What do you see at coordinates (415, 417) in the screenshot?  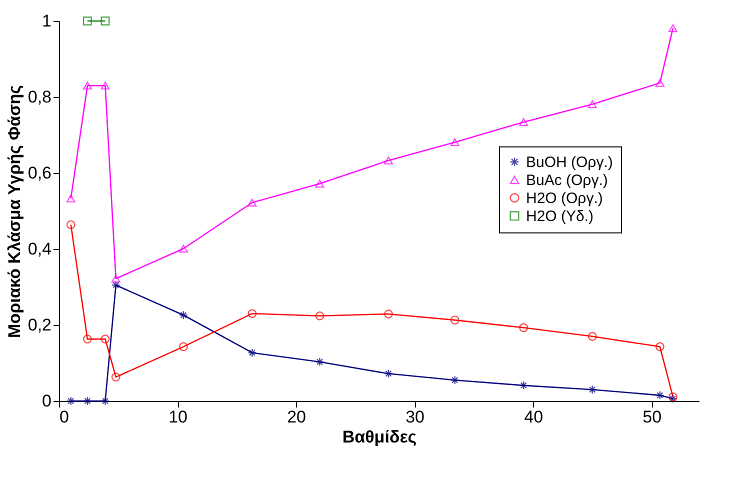 I see `x-tick-label: 30` at bounding box center [415, 417].